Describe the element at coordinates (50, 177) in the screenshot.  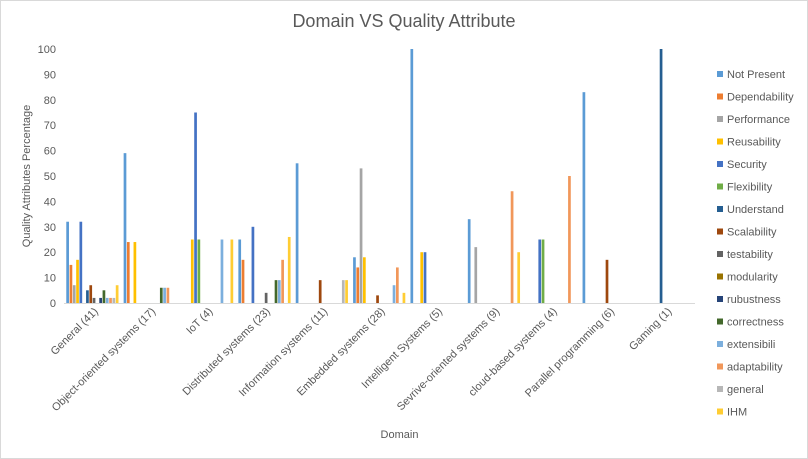
I see `y-tick-label: 50` at that location.